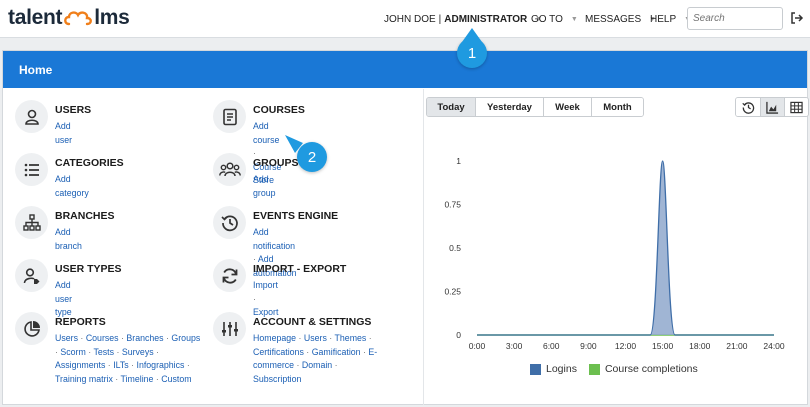 This screenshot has height=407, width=810. What do you see at coordinates (458, 161) in the screenshot?
I see `y-tick-label-4: 1` at bounding box center [458, 161].